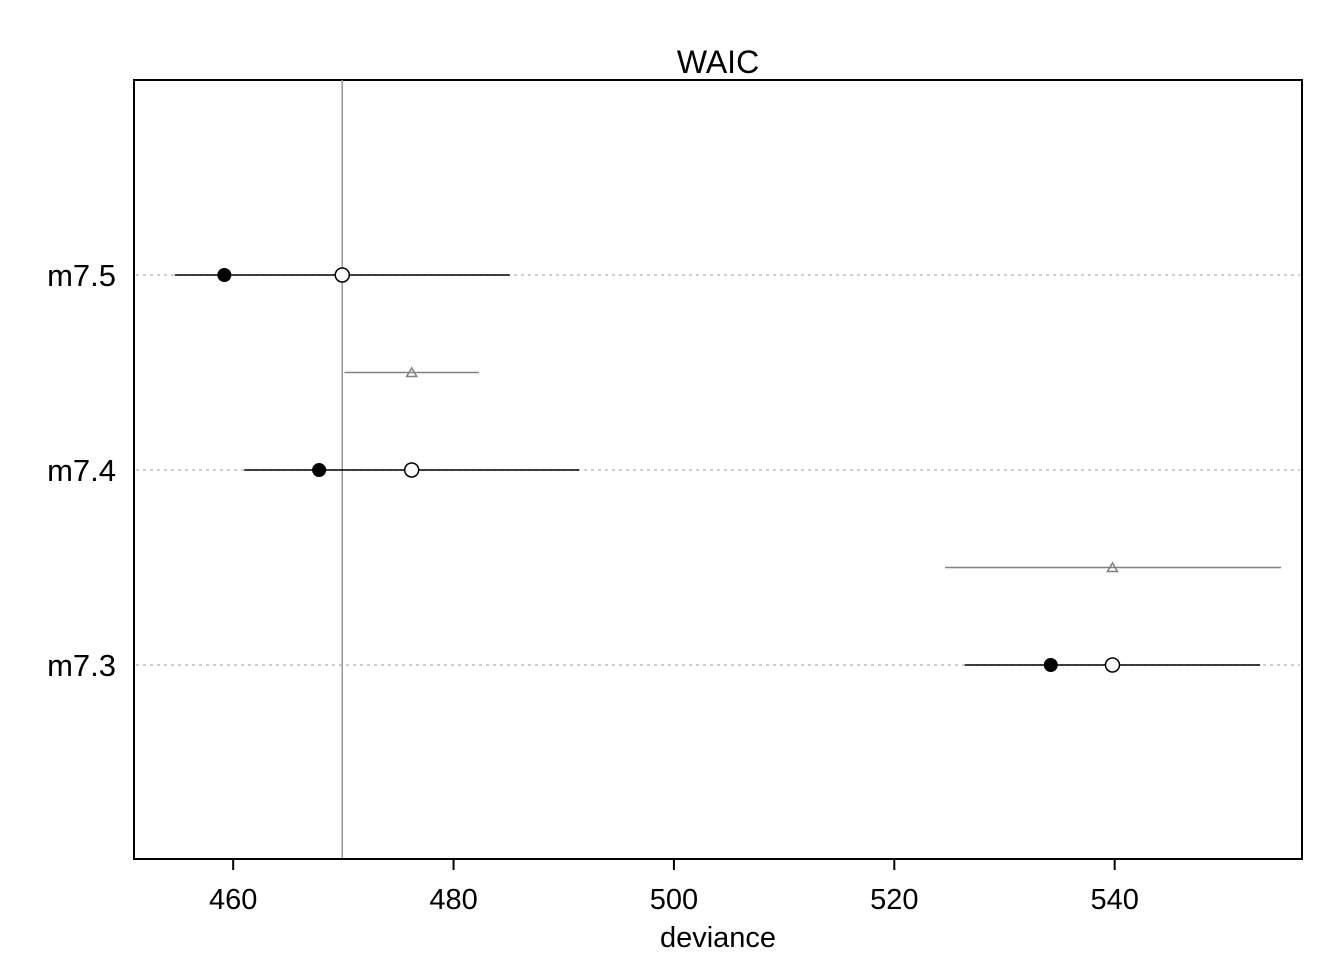 The height and width of the screenshot is (960, 1344). What do you see at coordinates (718, 938) in the screenshot?
I see `x-axis-label: deviance` at bounding box center [718, 938].